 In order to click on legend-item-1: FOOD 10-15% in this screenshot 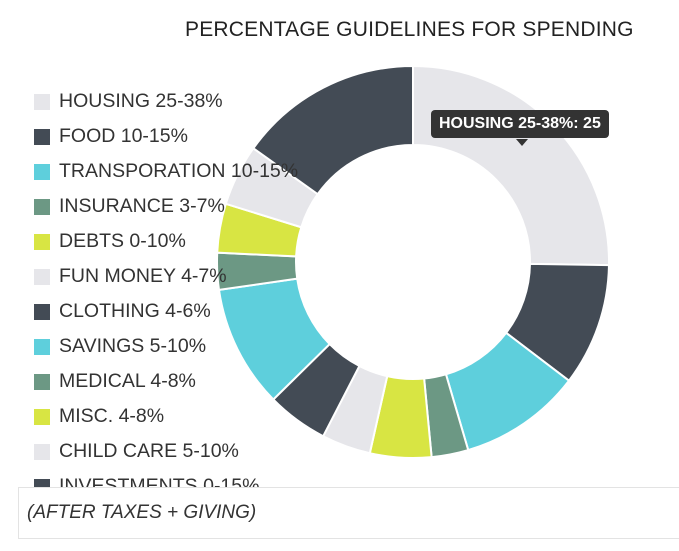, I will do `click(166, 136)`.